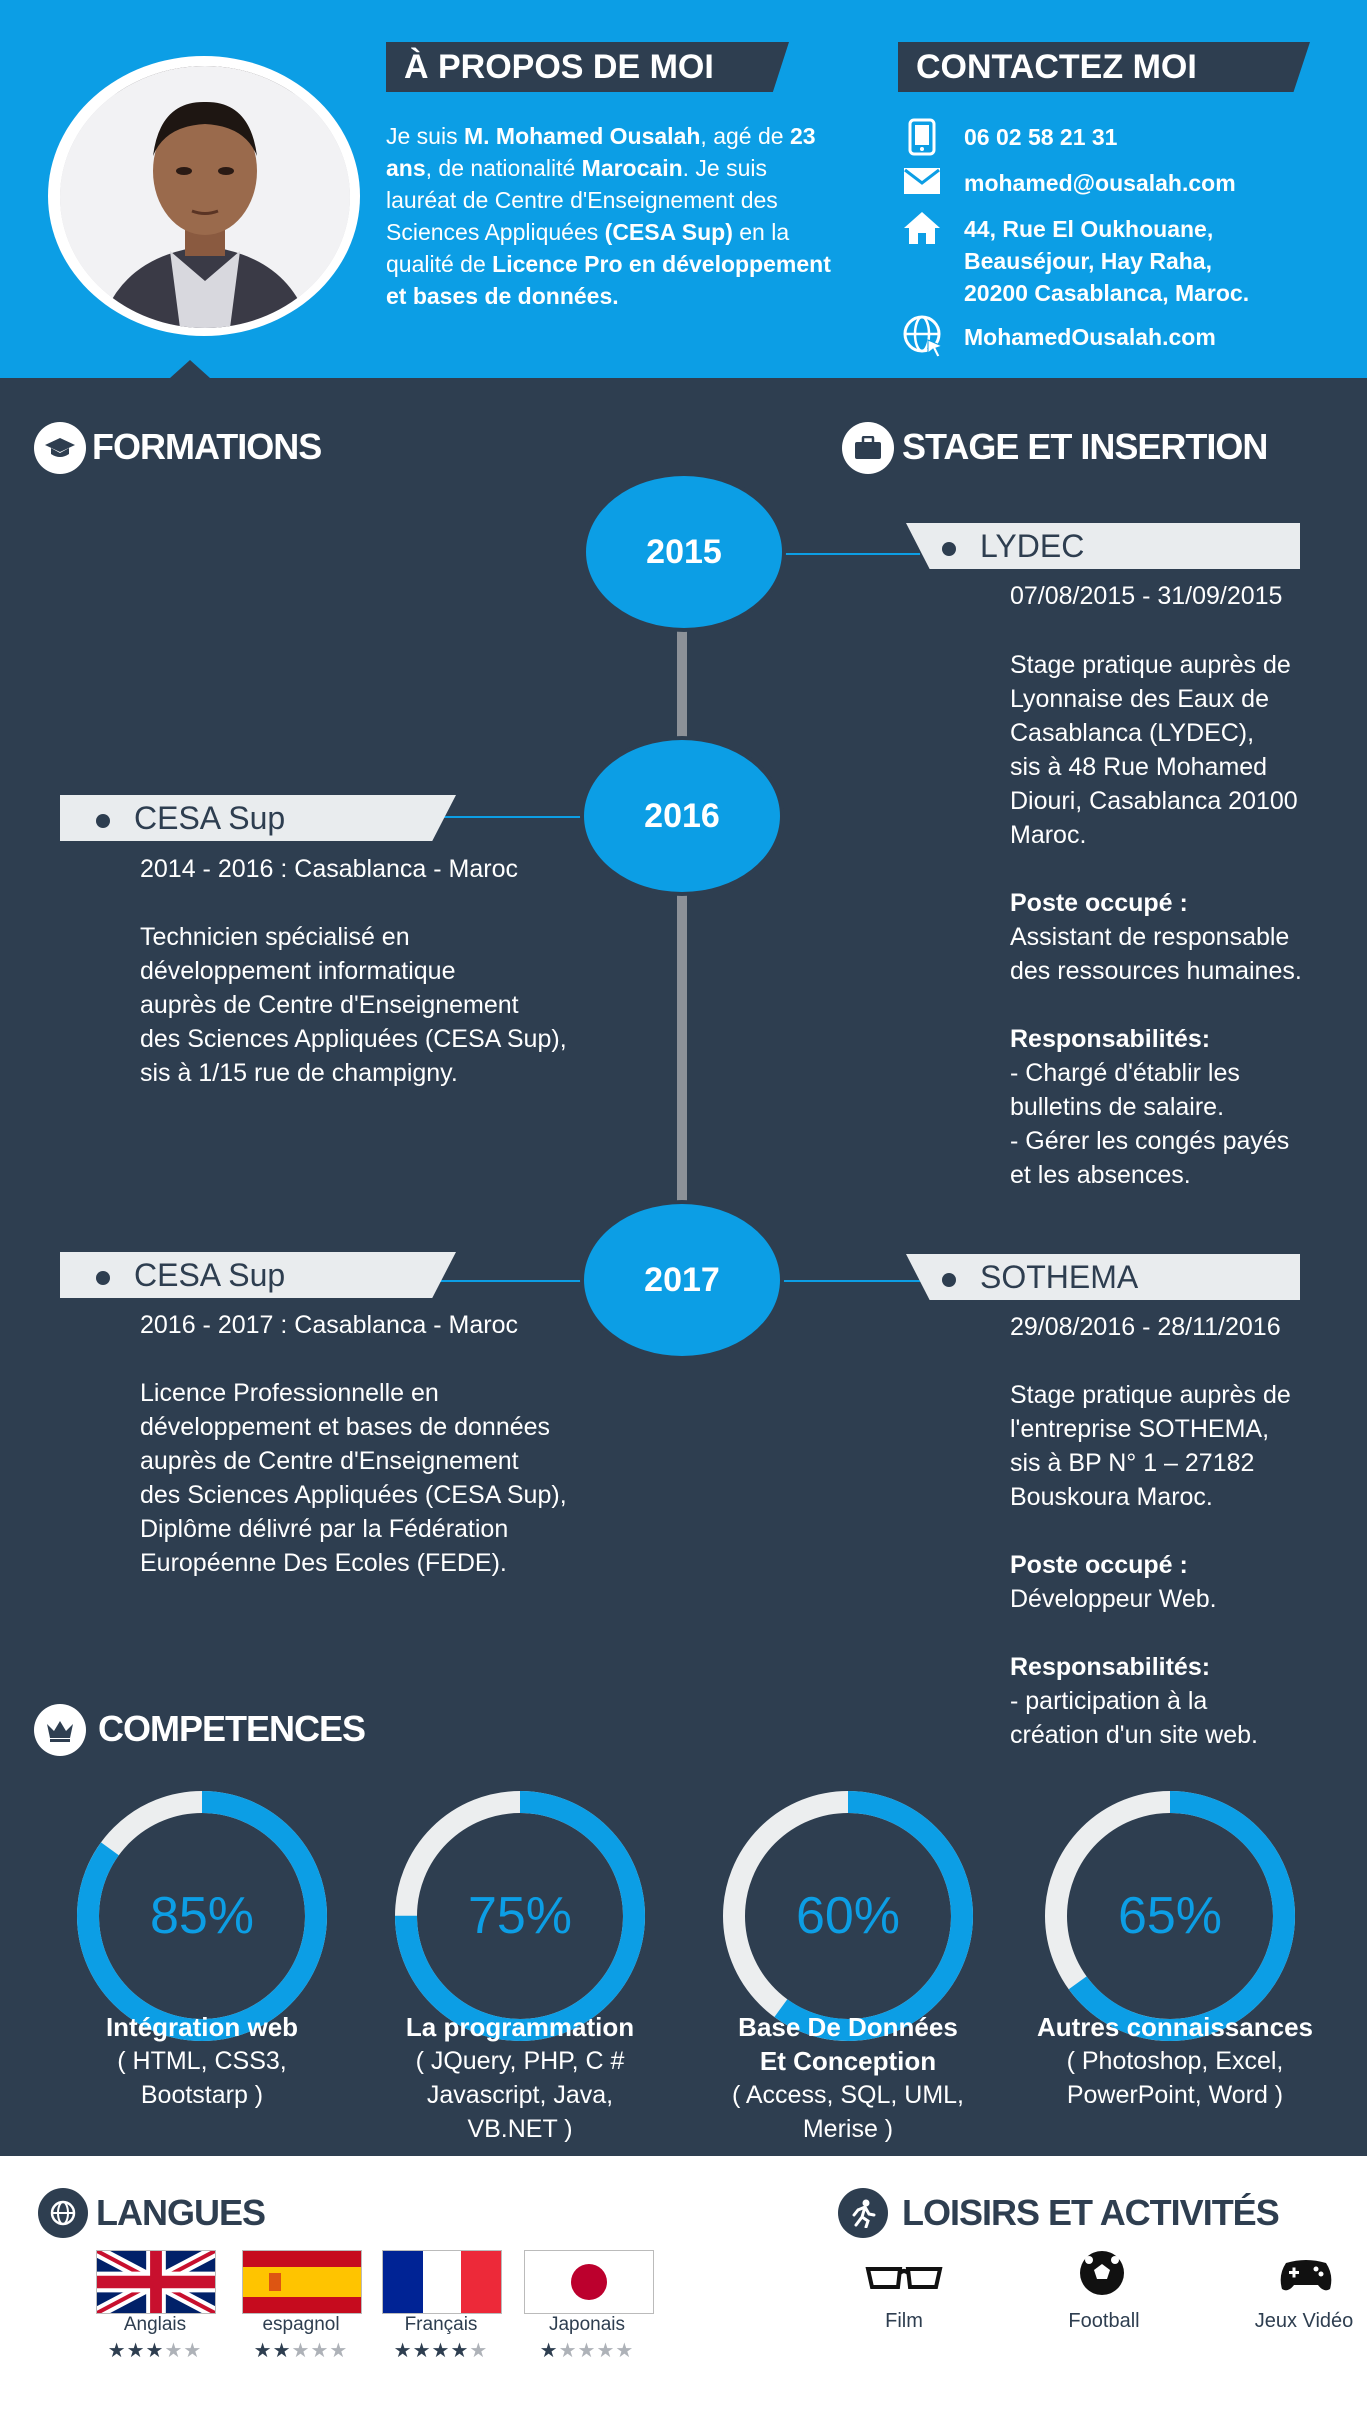 The height and width of the screenshot is (2409, 1367). I want to click on connector-2015, so click(850, 554).